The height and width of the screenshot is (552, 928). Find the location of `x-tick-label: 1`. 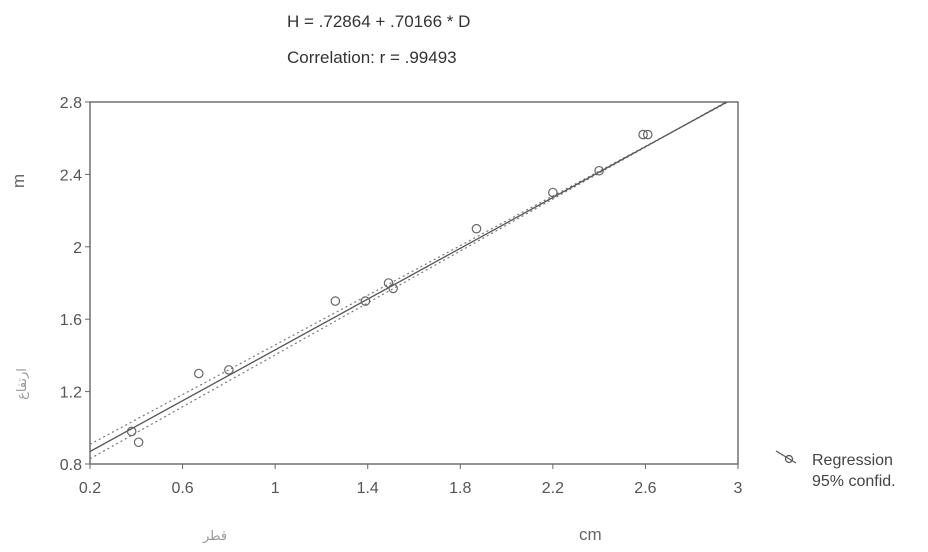

x-tick-label: 1 is located at coordinates (275, 488).